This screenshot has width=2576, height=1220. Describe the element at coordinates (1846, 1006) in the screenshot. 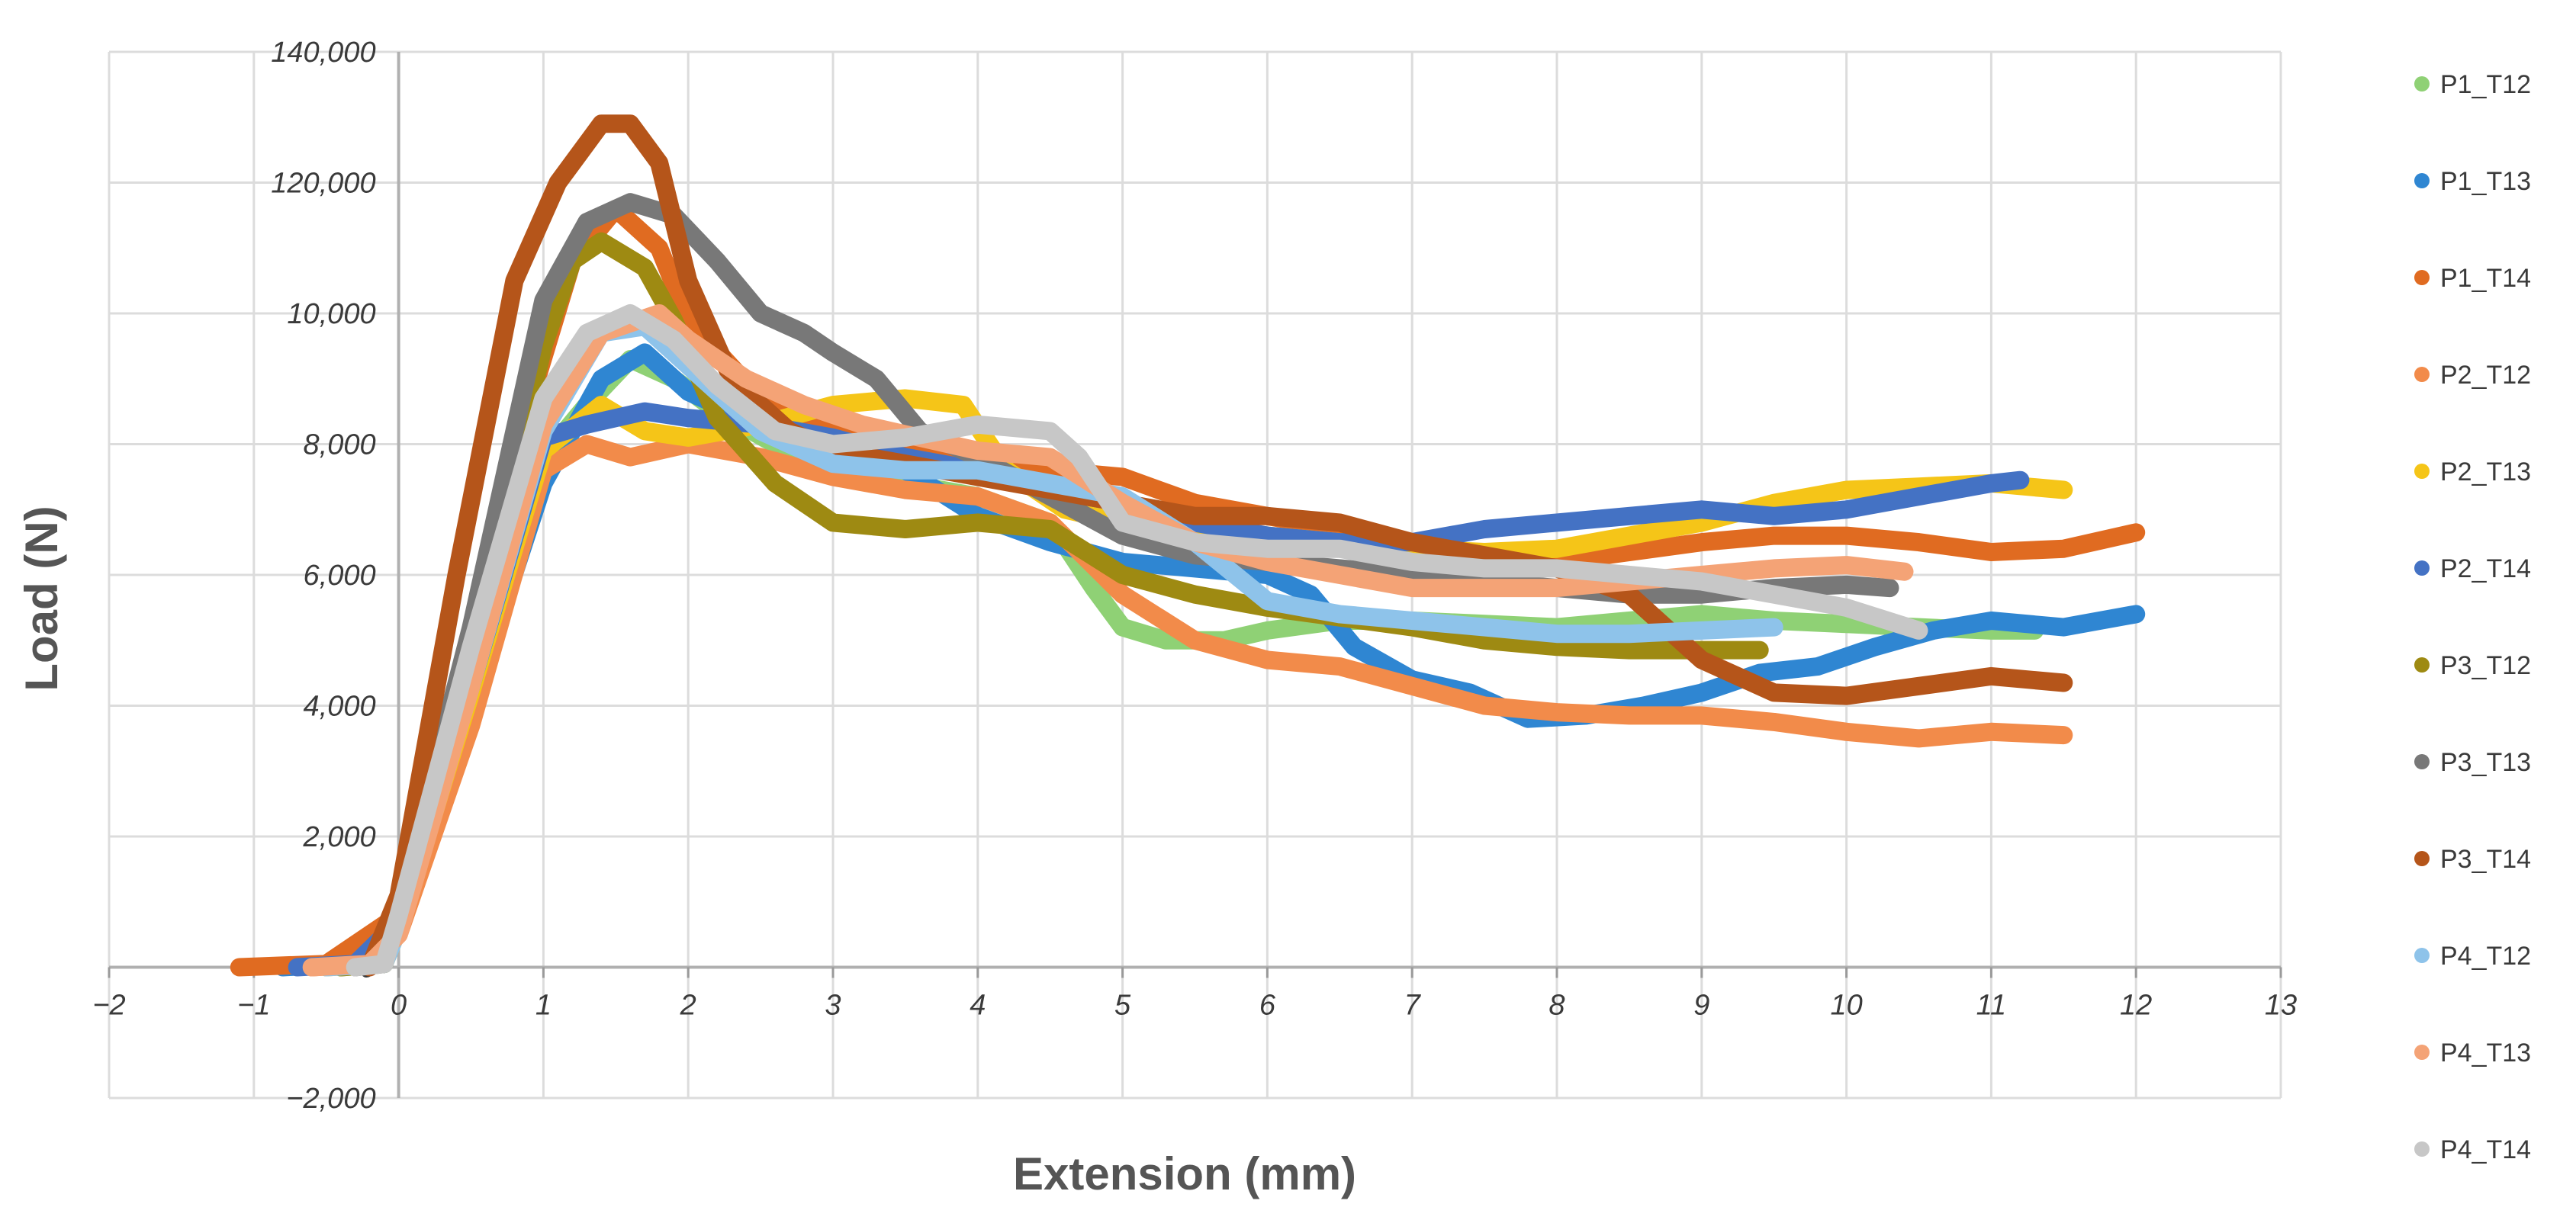

I see `x-tick-label: 10` at that location.